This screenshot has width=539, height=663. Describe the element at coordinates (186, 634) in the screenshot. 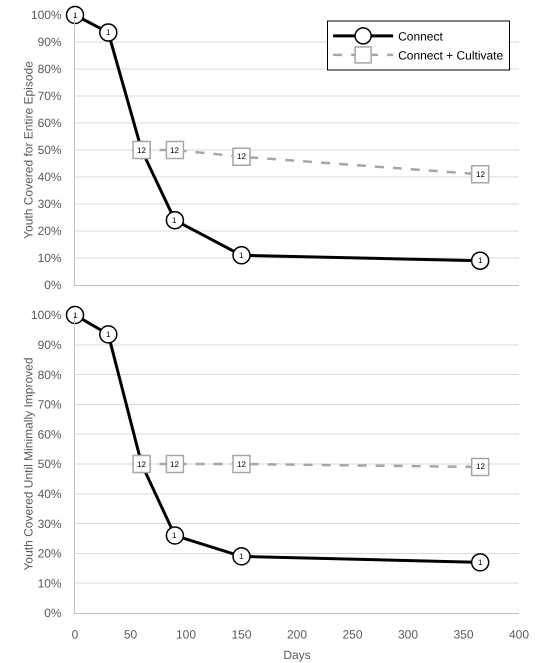

I see `x-tick-label: 100` at that location.